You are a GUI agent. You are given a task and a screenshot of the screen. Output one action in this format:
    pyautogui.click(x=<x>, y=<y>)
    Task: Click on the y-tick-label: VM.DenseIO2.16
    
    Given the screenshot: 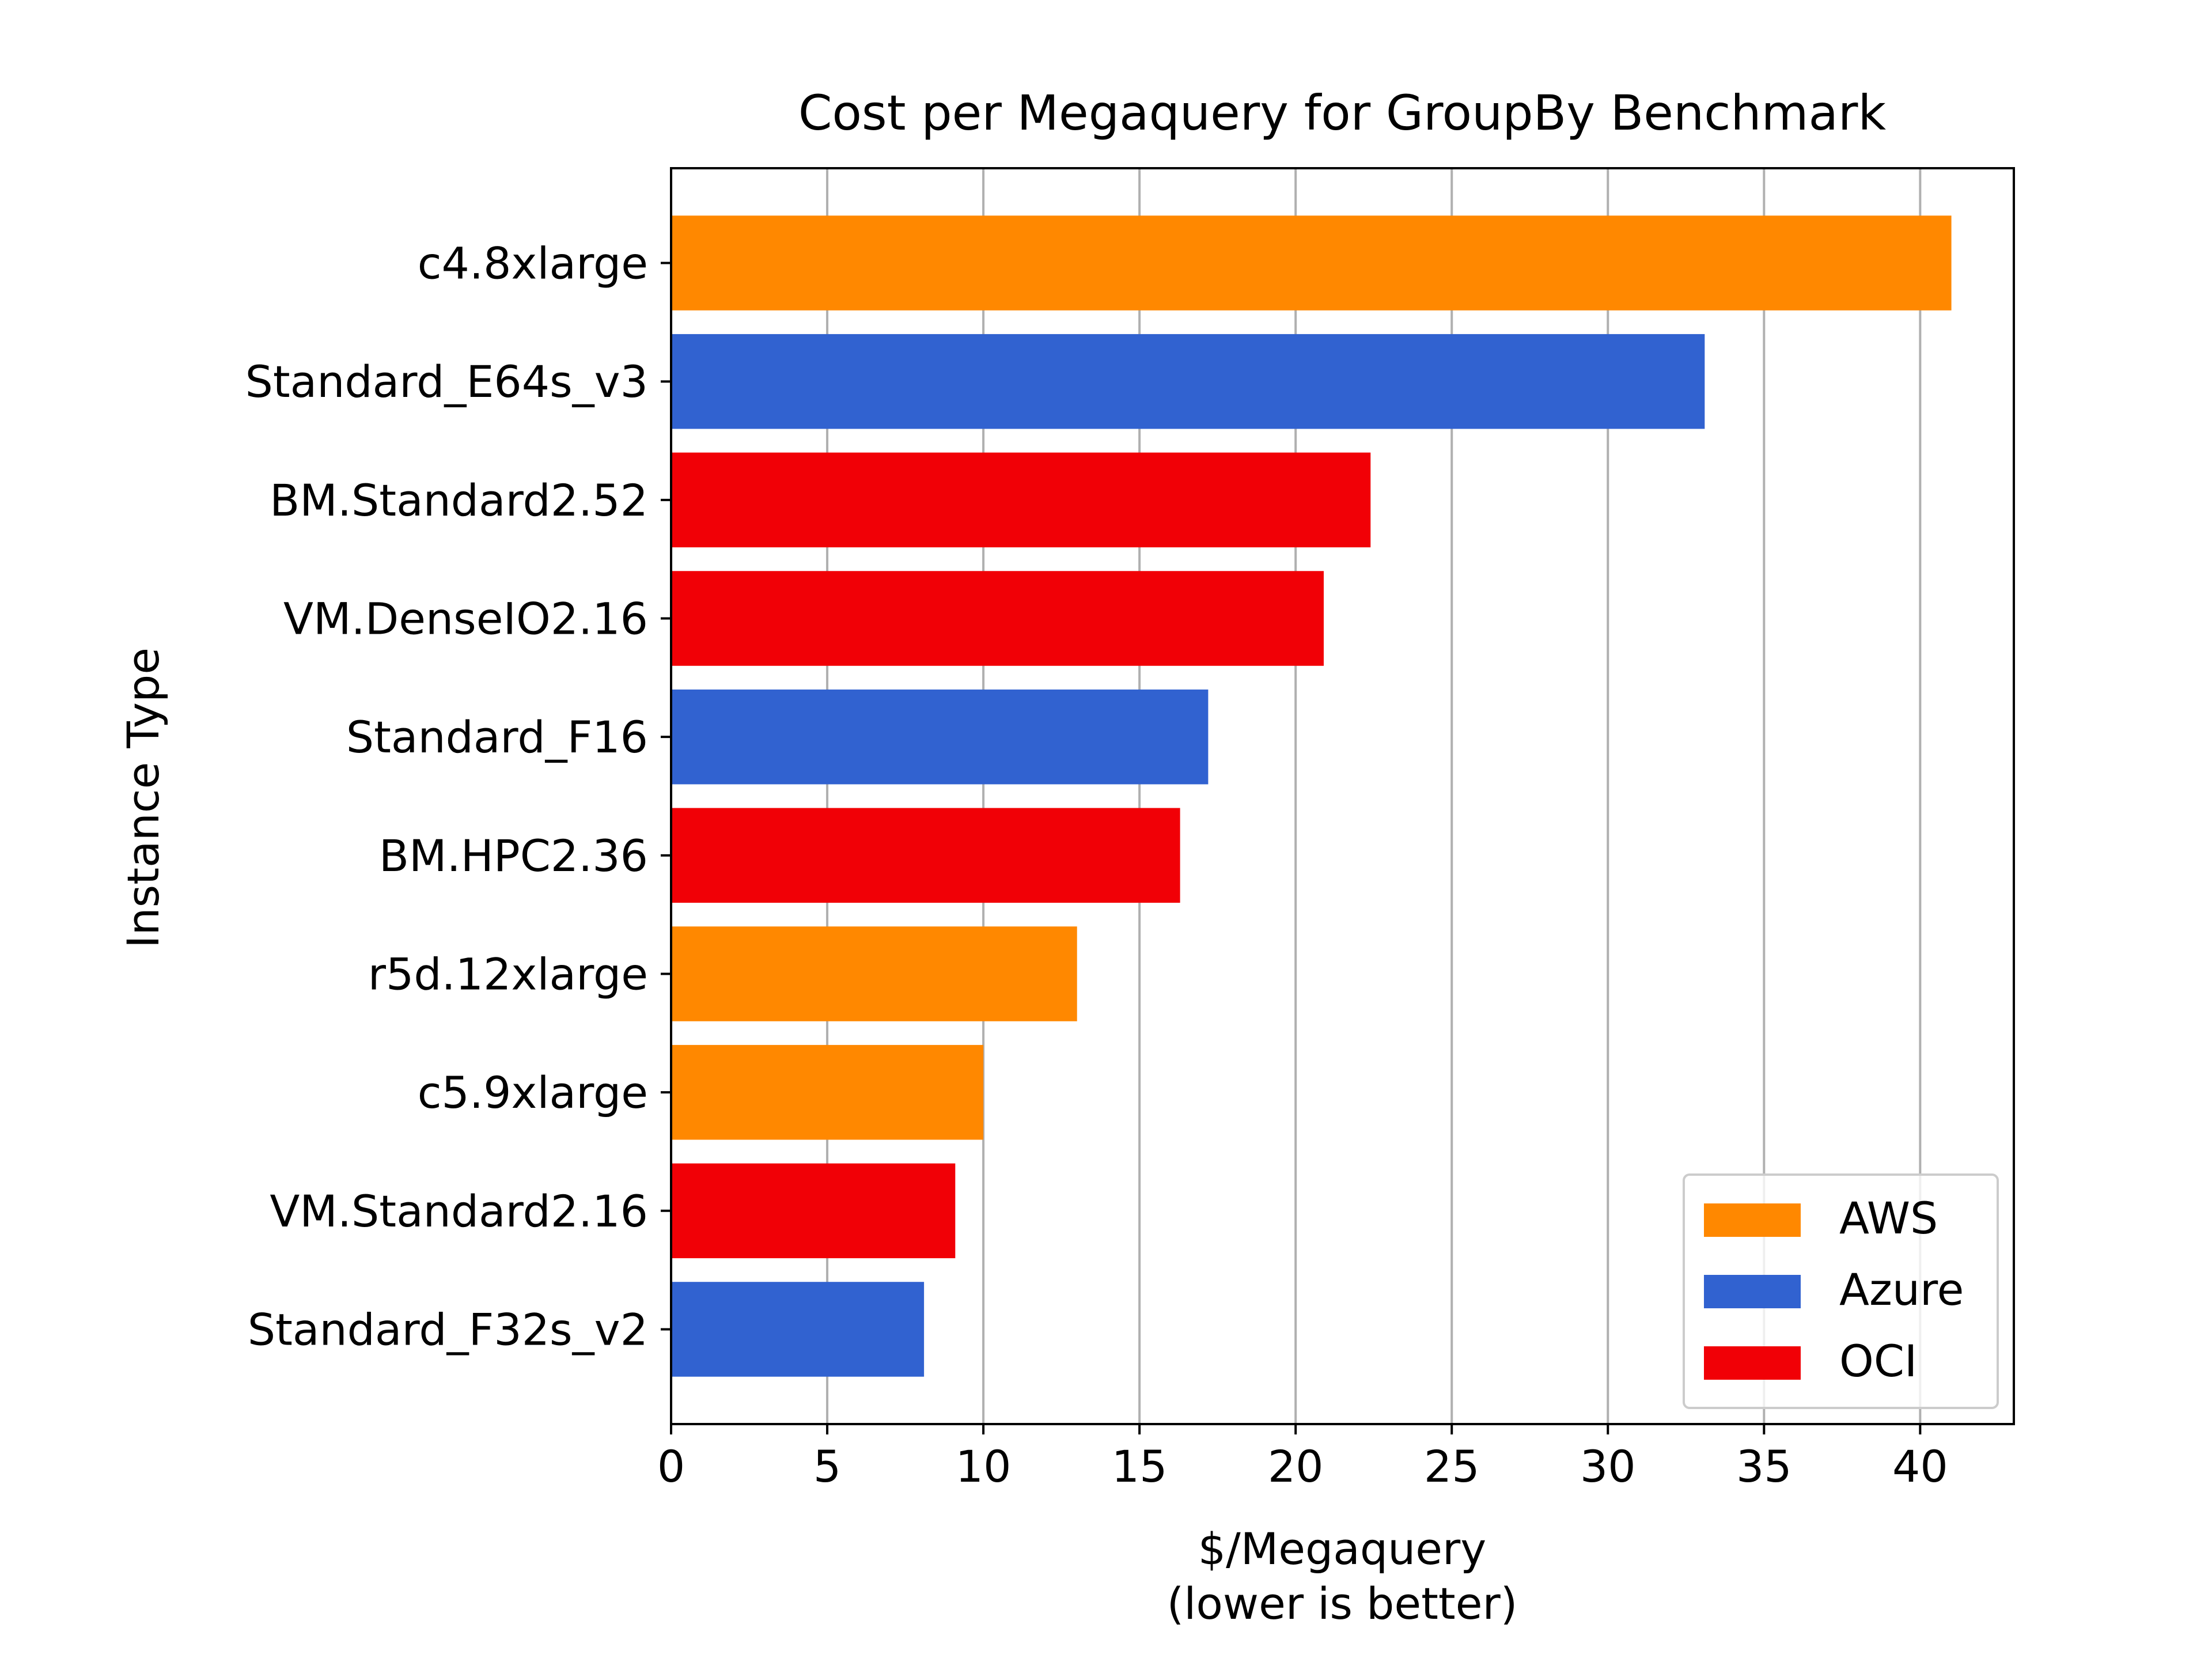 What is the action you would take?
    pyautogui.click(x=465, y=619)
    